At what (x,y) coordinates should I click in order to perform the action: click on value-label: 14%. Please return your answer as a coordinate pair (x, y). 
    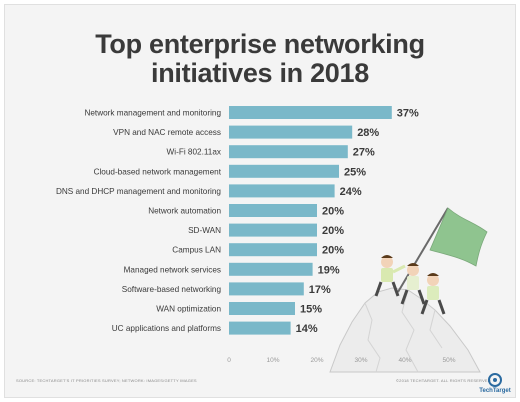
    Looking at the image, I should click on (307, 329).